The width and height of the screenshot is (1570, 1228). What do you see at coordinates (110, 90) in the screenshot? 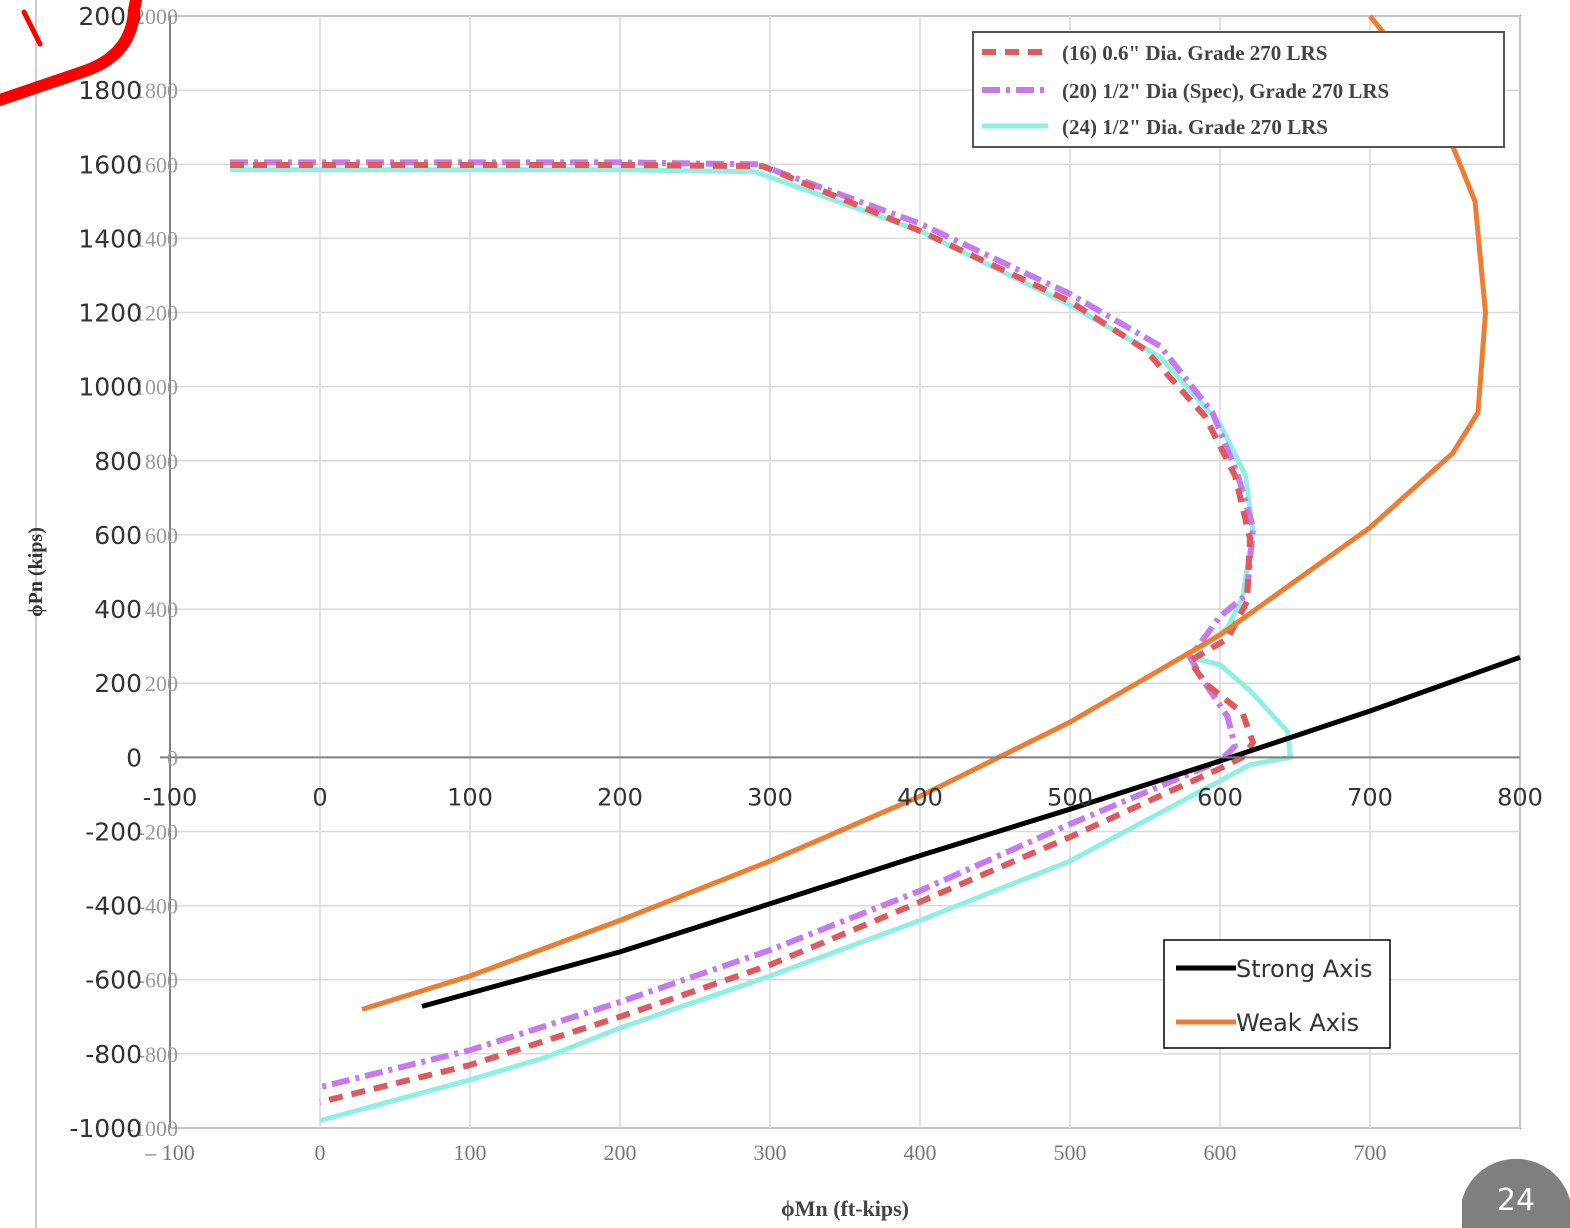
I see `y-tick-label: 1800` at bounding box center [110, 90].